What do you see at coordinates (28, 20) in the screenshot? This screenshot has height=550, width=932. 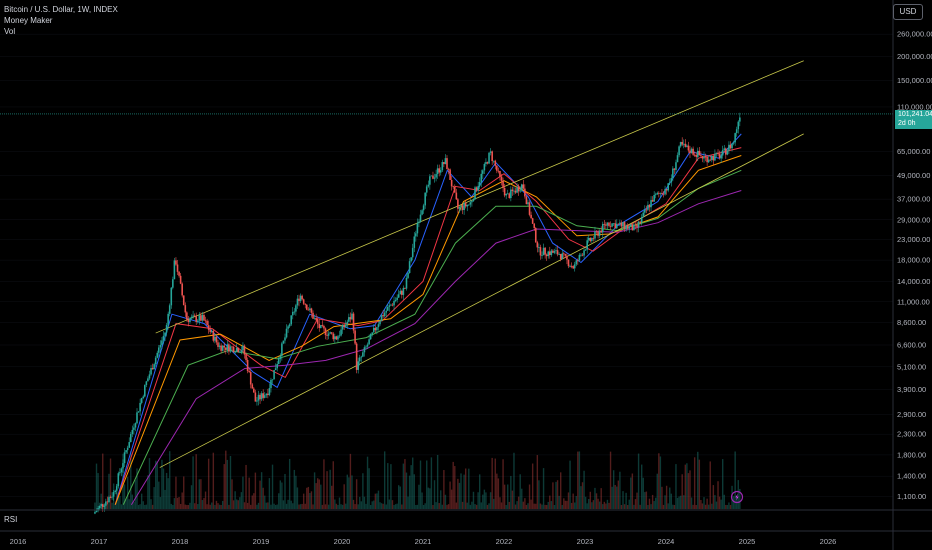 I see `indicator-money-maker: Money Maker` at bounding box center [28, 20].